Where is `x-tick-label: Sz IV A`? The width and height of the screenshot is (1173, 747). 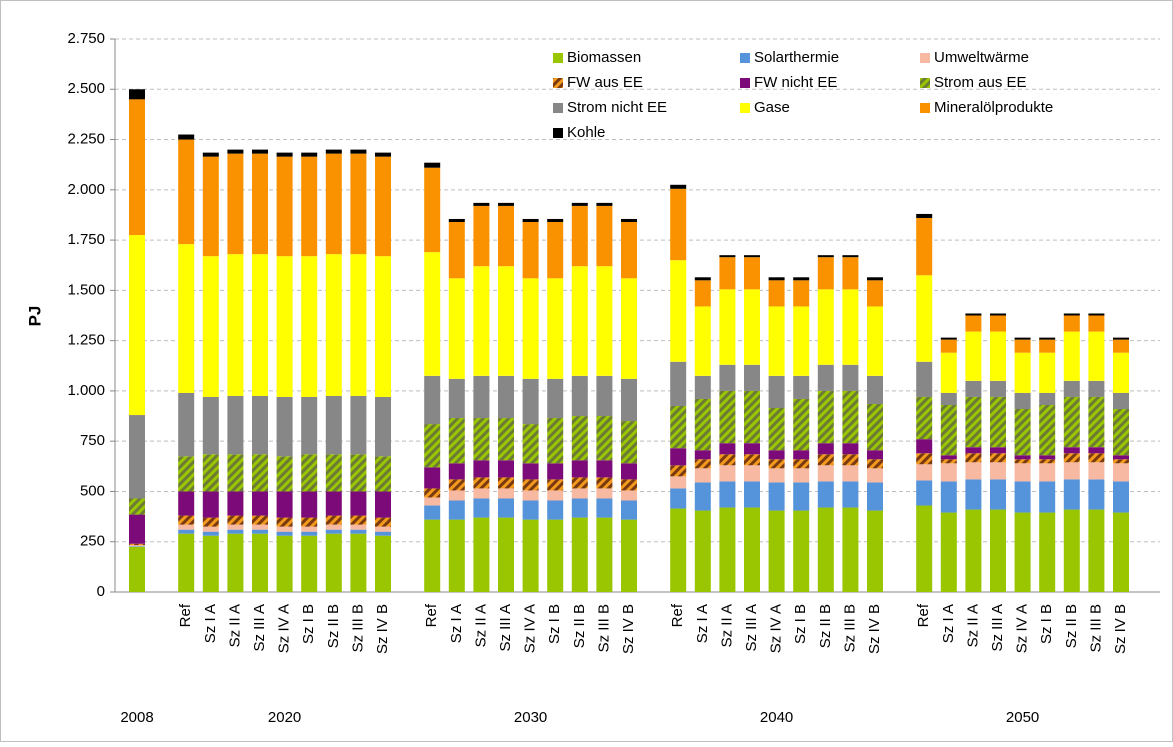
x-tick-label: Sz IV A is located at coordinates (776, 628).